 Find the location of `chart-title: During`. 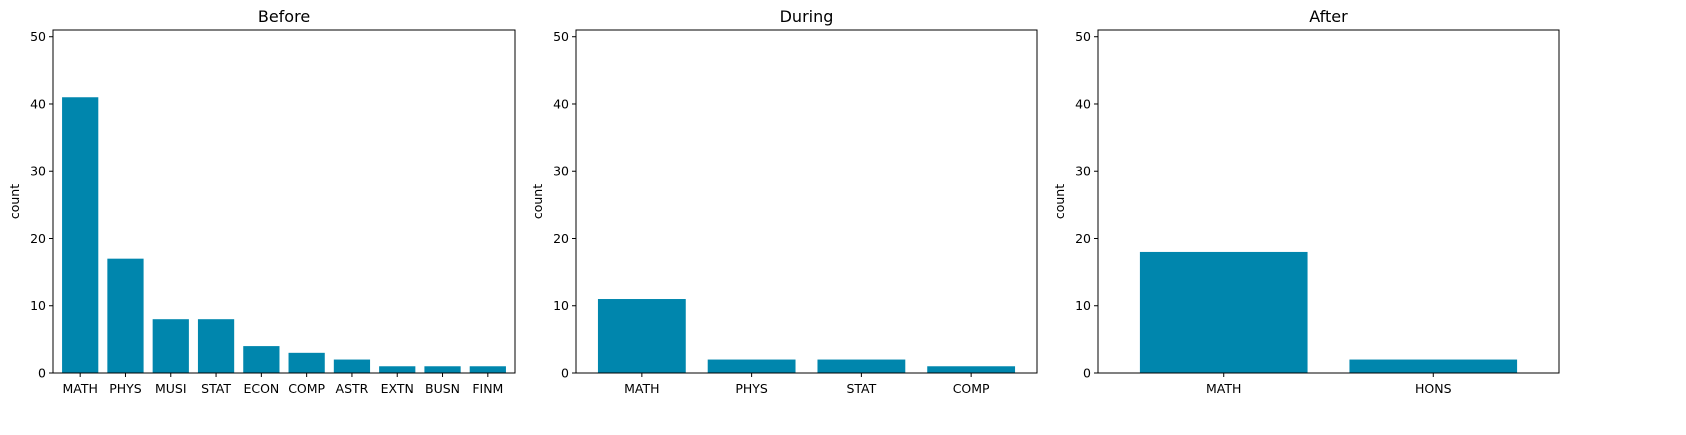

chart-title: During is located at coordinates (807, 16).